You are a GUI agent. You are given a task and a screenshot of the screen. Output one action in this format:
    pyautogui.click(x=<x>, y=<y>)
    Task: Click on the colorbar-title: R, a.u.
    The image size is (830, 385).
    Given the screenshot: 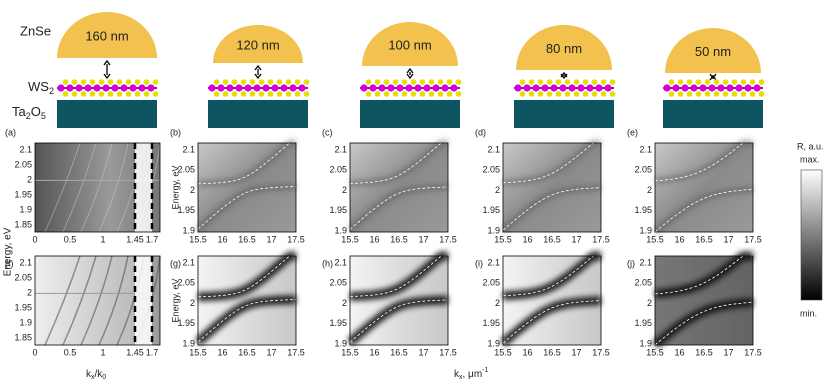 What is the action you would take?
    pyautogui.click(x=810, y=146)
    